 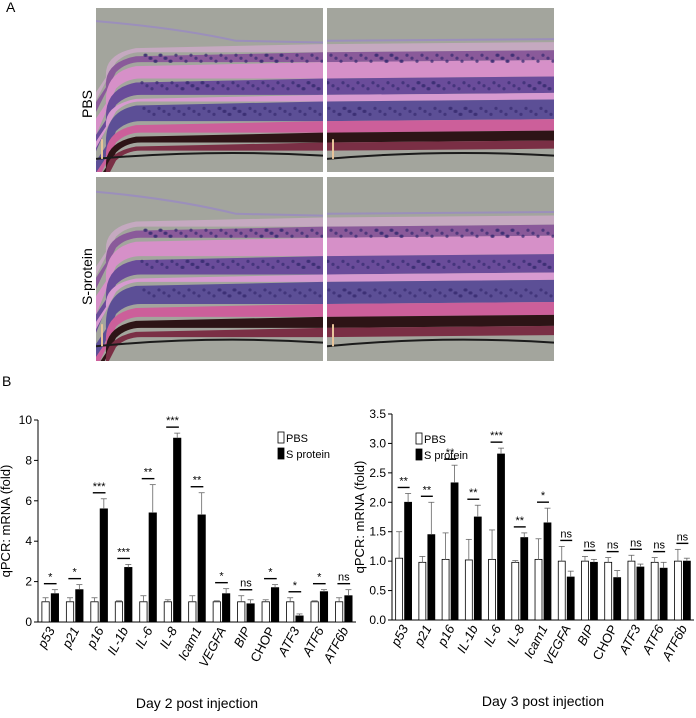 What do you see at coordinates (377, 532) in the screenshot?
I see `y-tick-label: 1.5` at bounding box center [377, 532].